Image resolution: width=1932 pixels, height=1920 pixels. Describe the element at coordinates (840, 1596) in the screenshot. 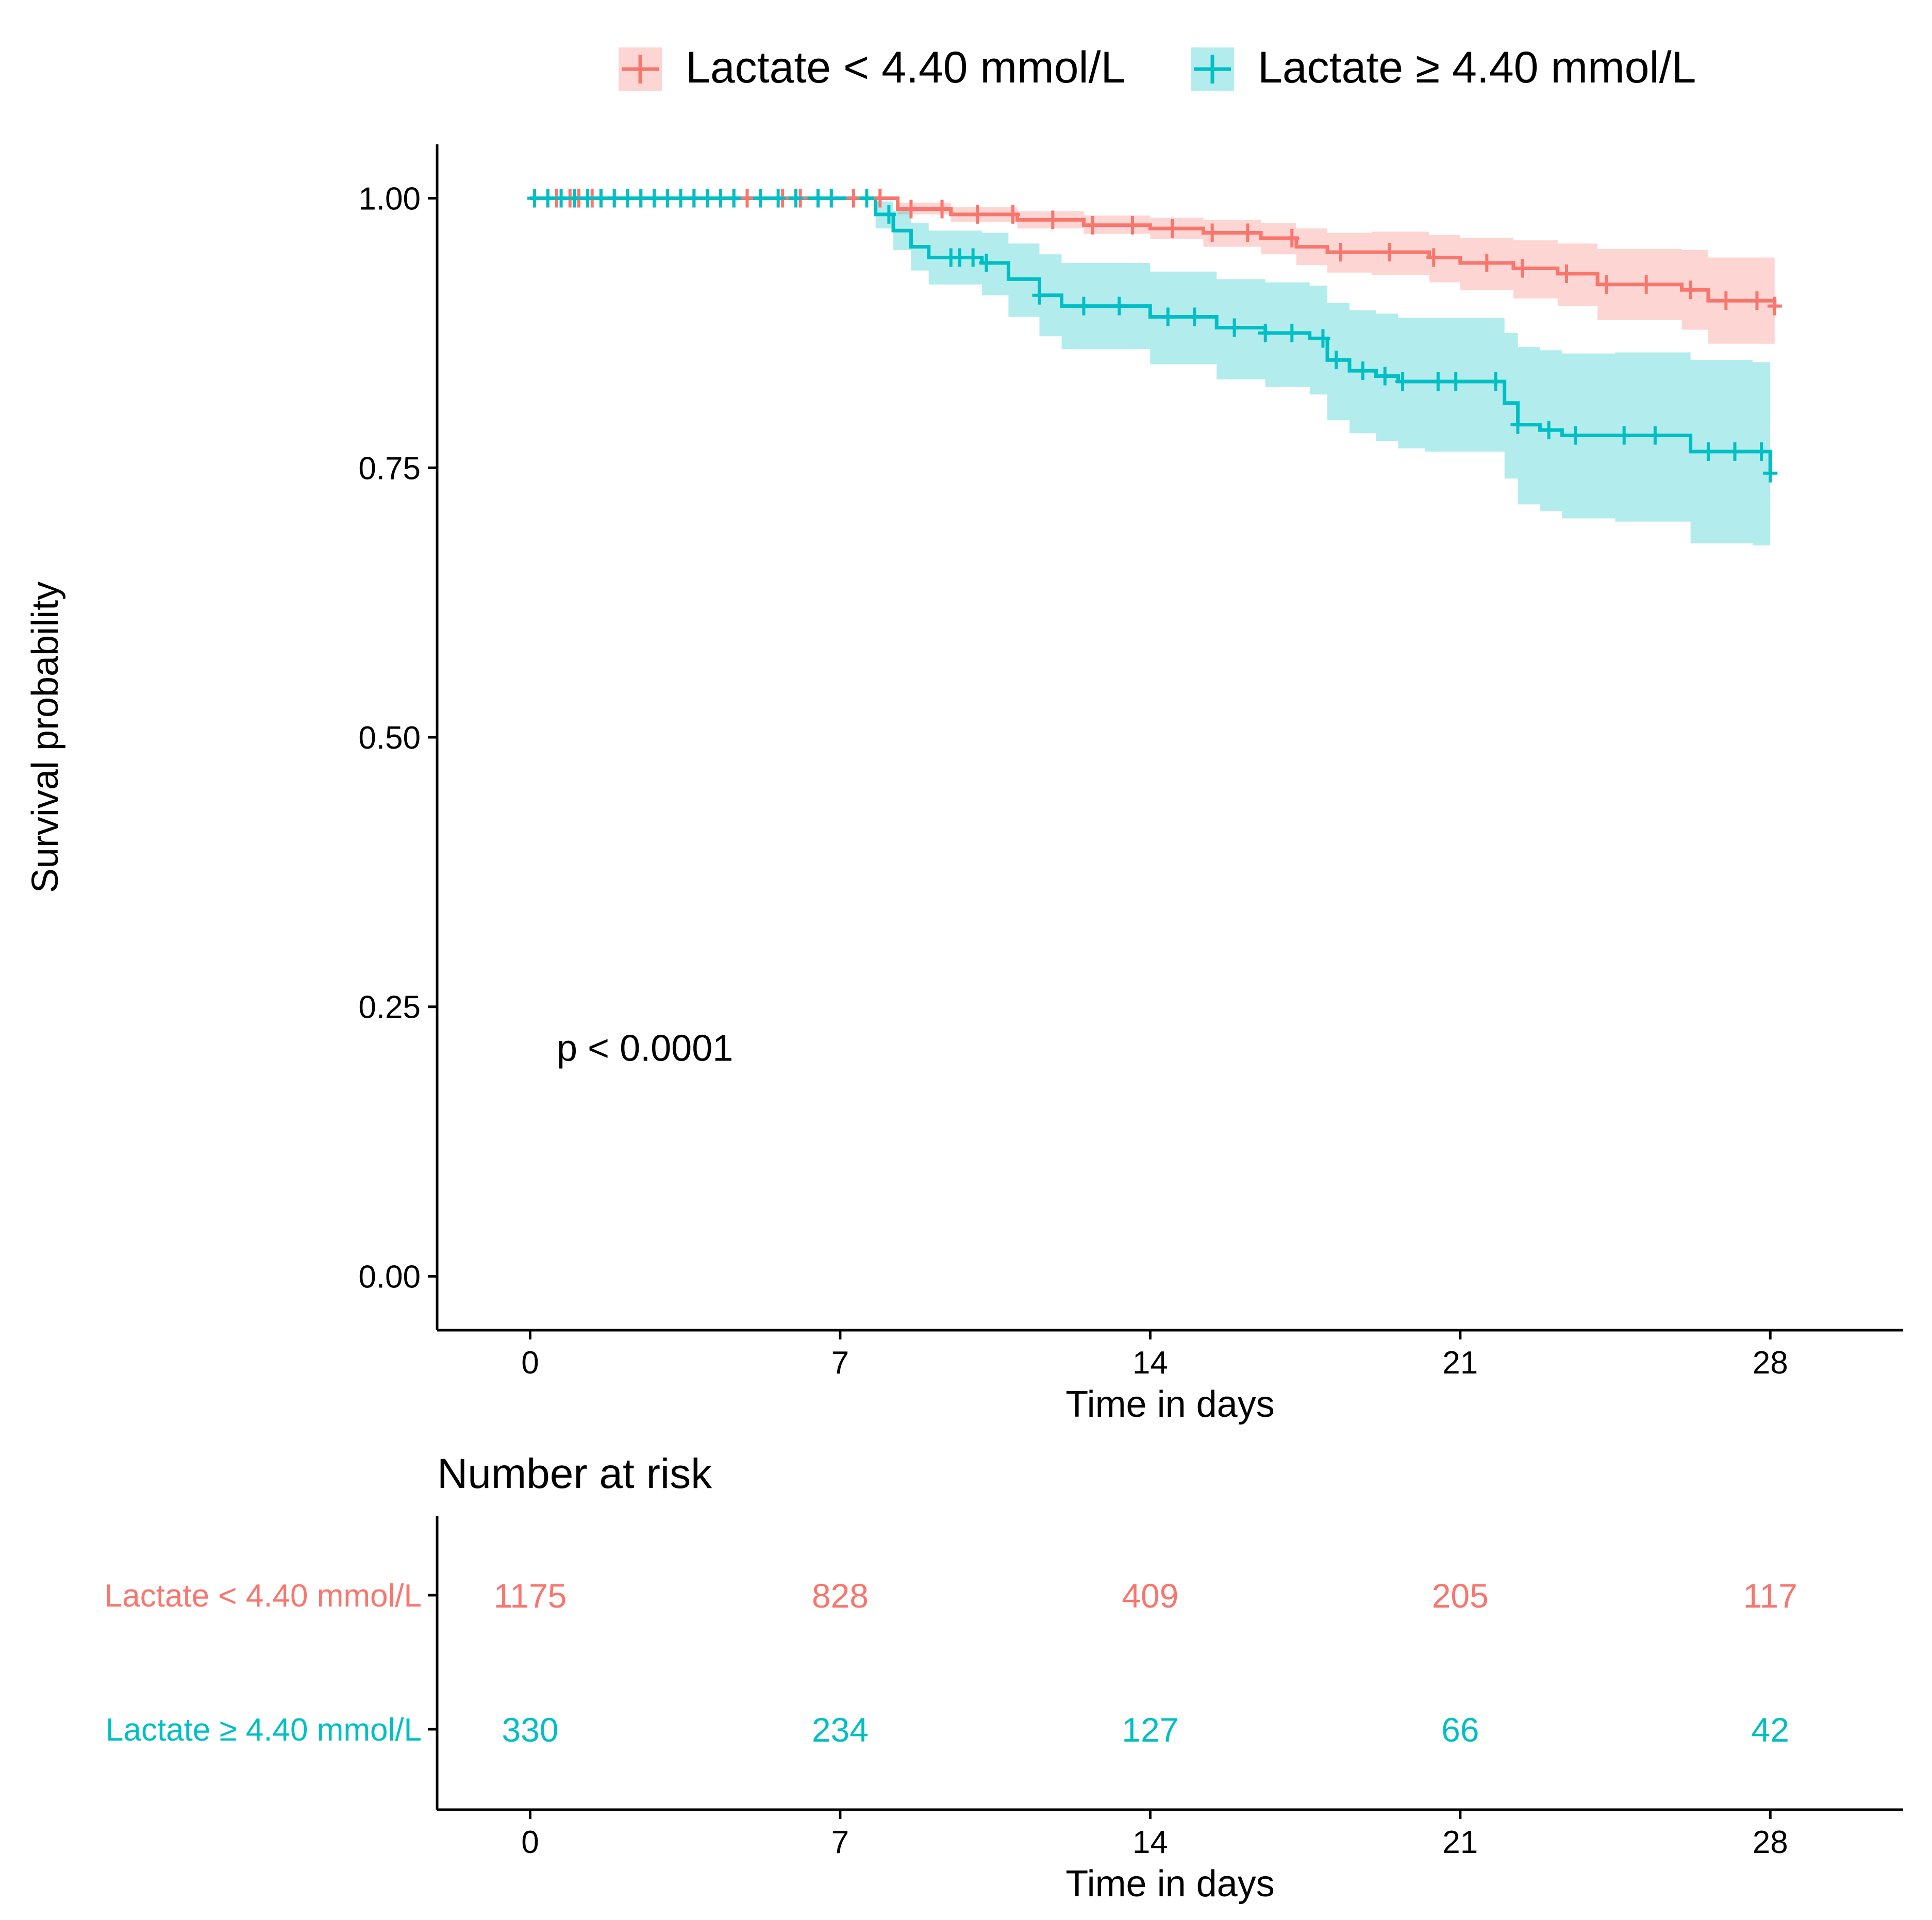

I see `risk-cell-low-lactate: 828` at that location.